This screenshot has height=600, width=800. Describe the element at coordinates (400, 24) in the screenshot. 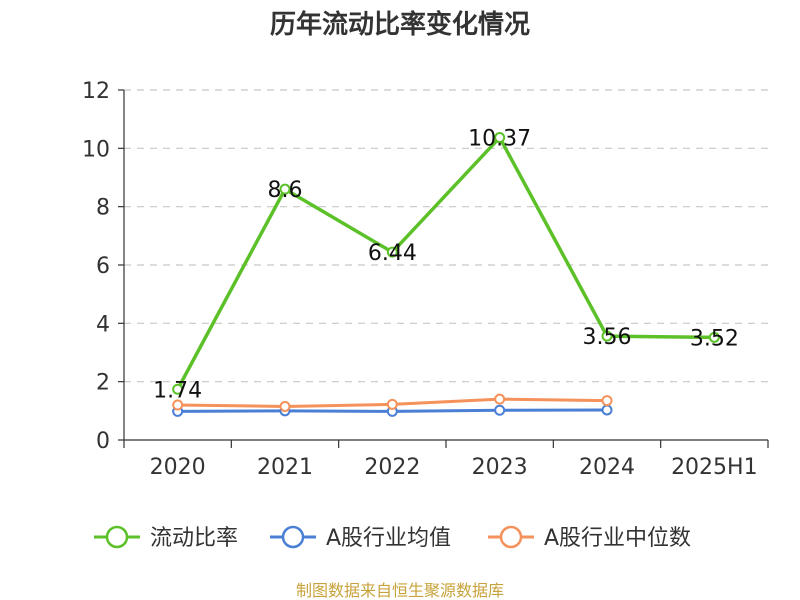

I see `chart-title: 历年流动比率变化情况` at that location.